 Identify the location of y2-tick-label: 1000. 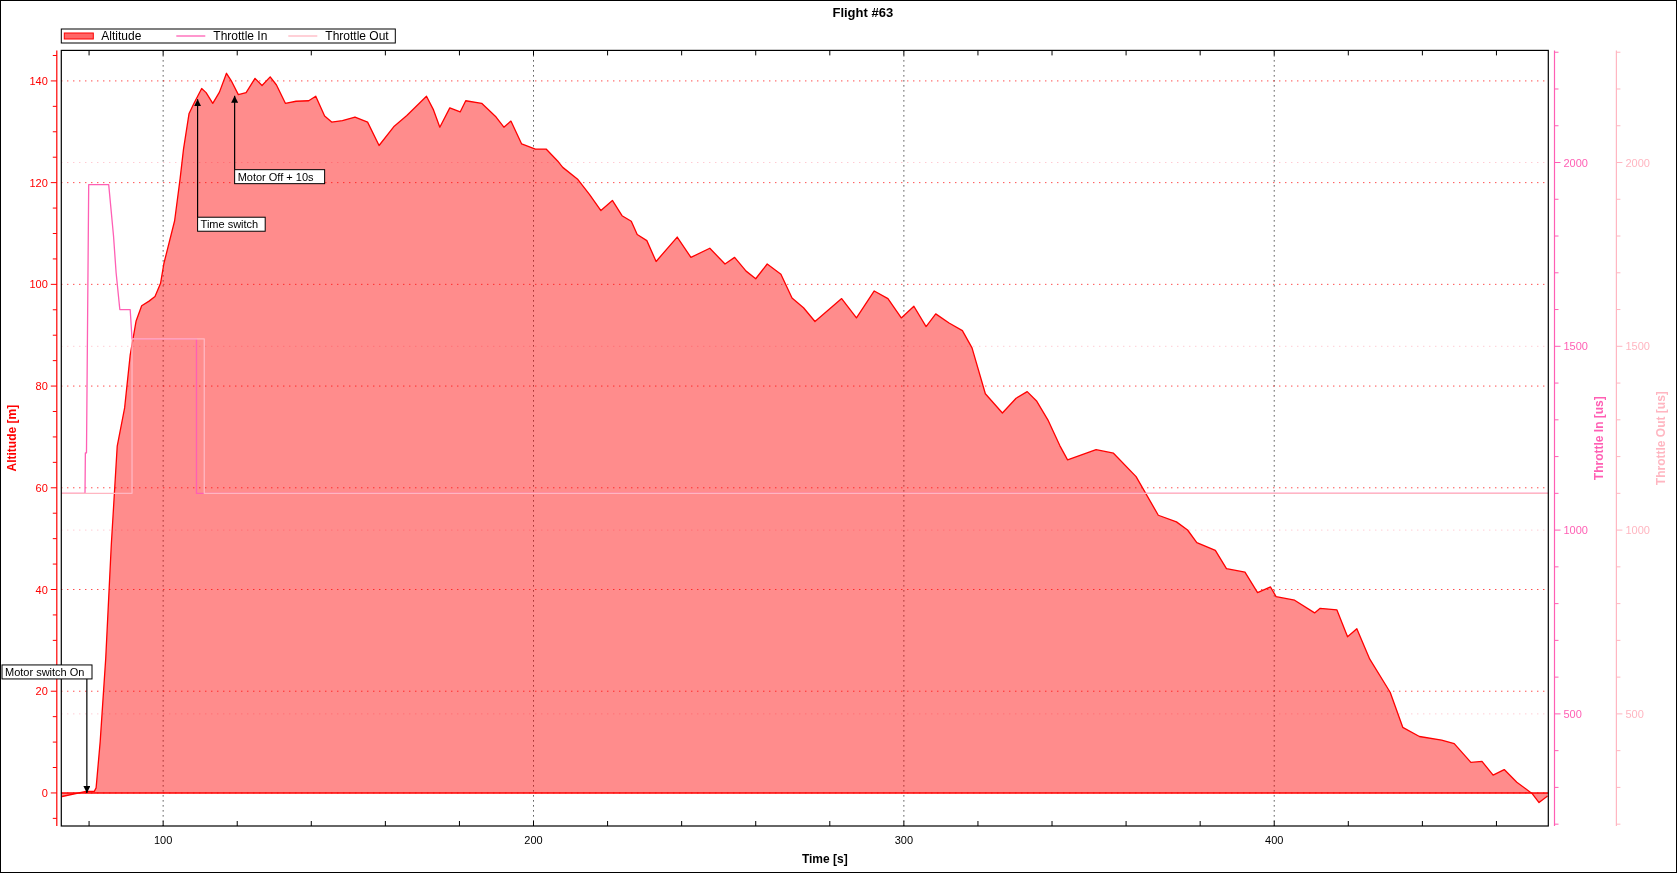
(1575, 530).